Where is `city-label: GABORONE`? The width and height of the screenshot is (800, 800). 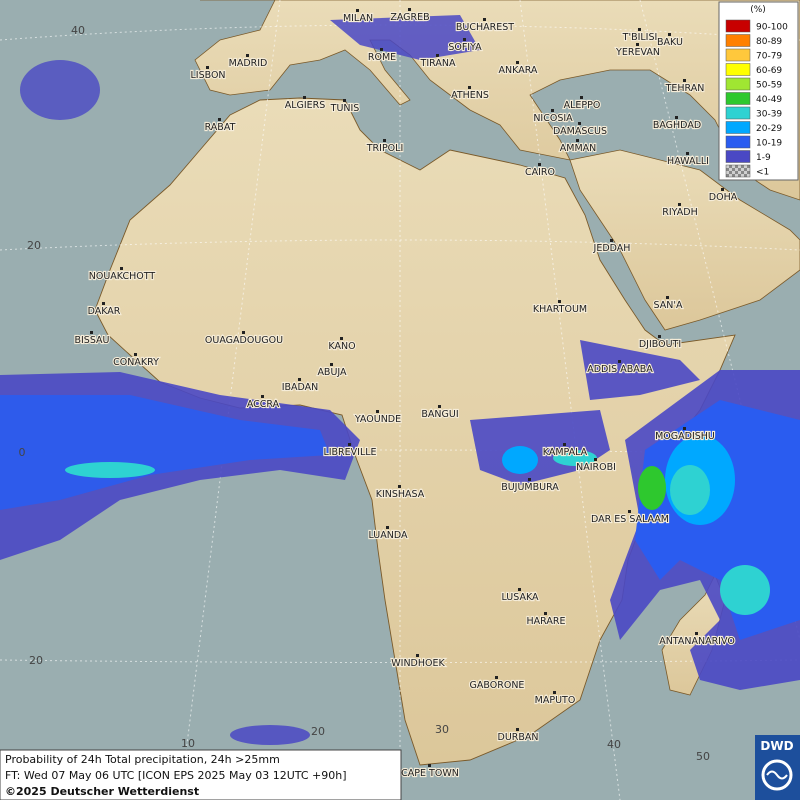 city-label: GABORONE is located at coordinates (497, 685).